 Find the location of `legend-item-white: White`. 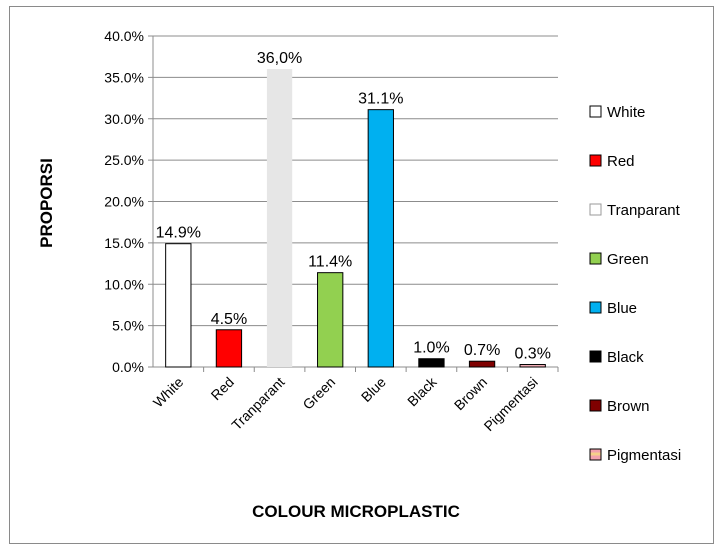

legend-item-white: White is located at coordinates (617, 112).